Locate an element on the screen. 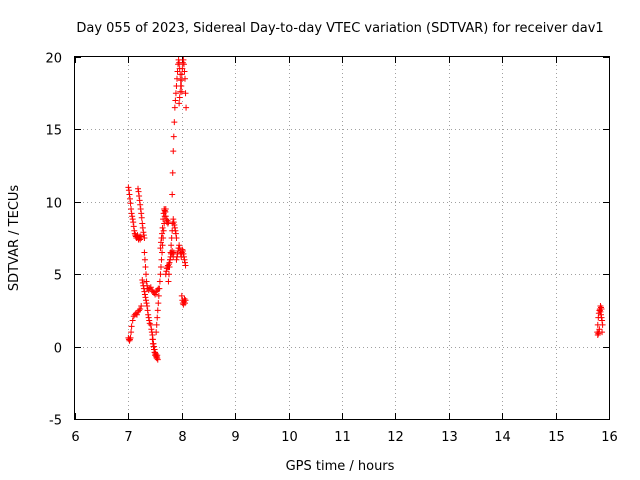 Image resolution: width=640 pixels, height=480 pixels. y-tick-label: 5 is located at coordinates (58, 276).